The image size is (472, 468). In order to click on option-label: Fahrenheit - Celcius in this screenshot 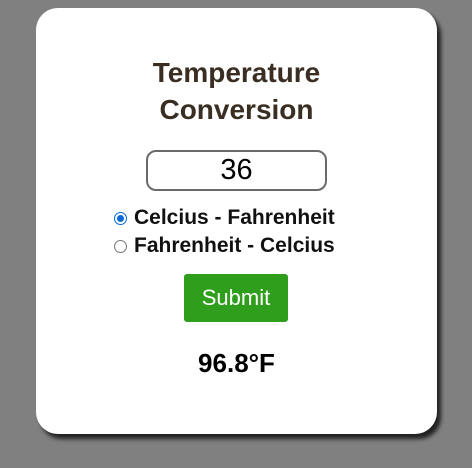, I will do `click(234, 245)`.